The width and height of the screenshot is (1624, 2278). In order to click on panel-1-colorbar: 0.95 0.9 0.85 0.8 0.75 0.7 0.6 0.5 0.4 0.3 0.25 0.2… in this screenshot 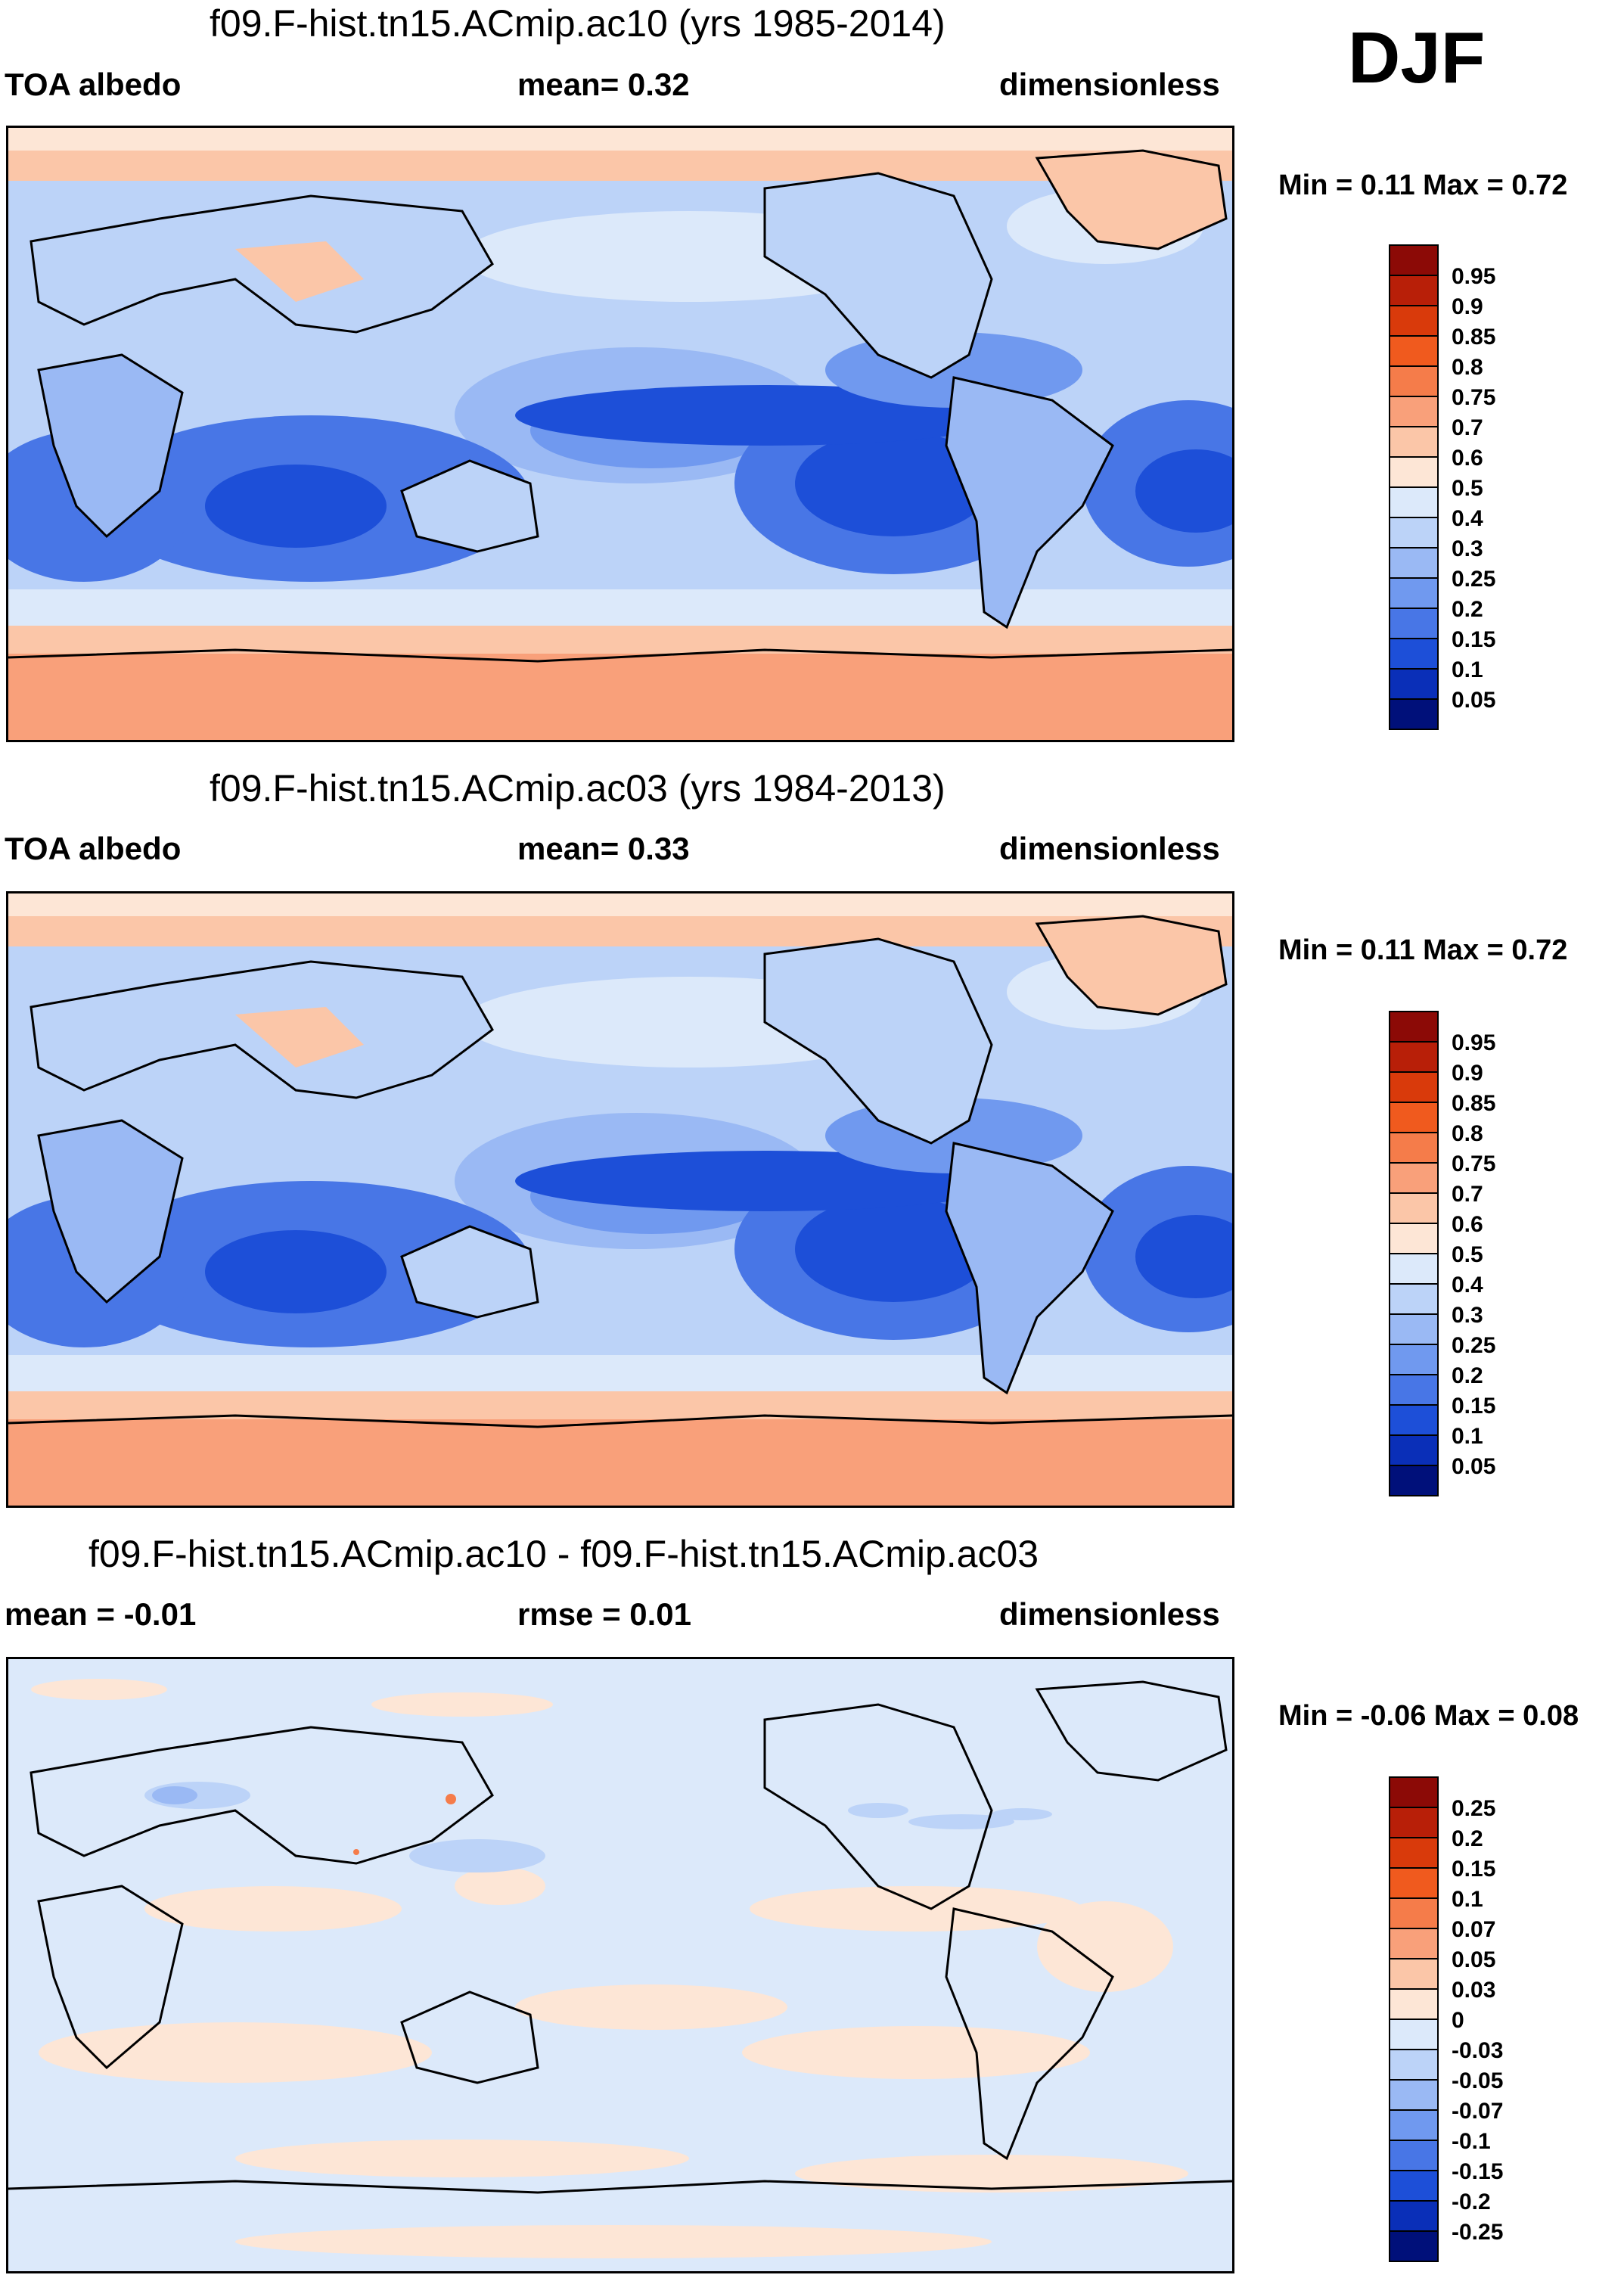, I will do `click(1463, 490)`.